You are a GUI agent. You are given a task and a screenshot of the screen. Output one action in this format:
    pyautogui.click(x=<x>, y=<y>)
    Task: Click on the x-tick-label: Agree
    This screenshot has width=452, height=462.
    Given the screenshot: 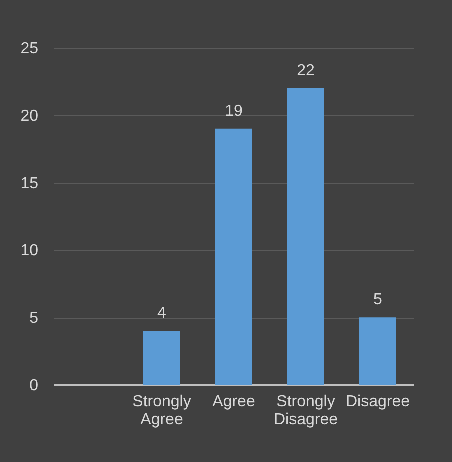 What is the action you would take?
    pyautogui.click(x=234, y=402)
    